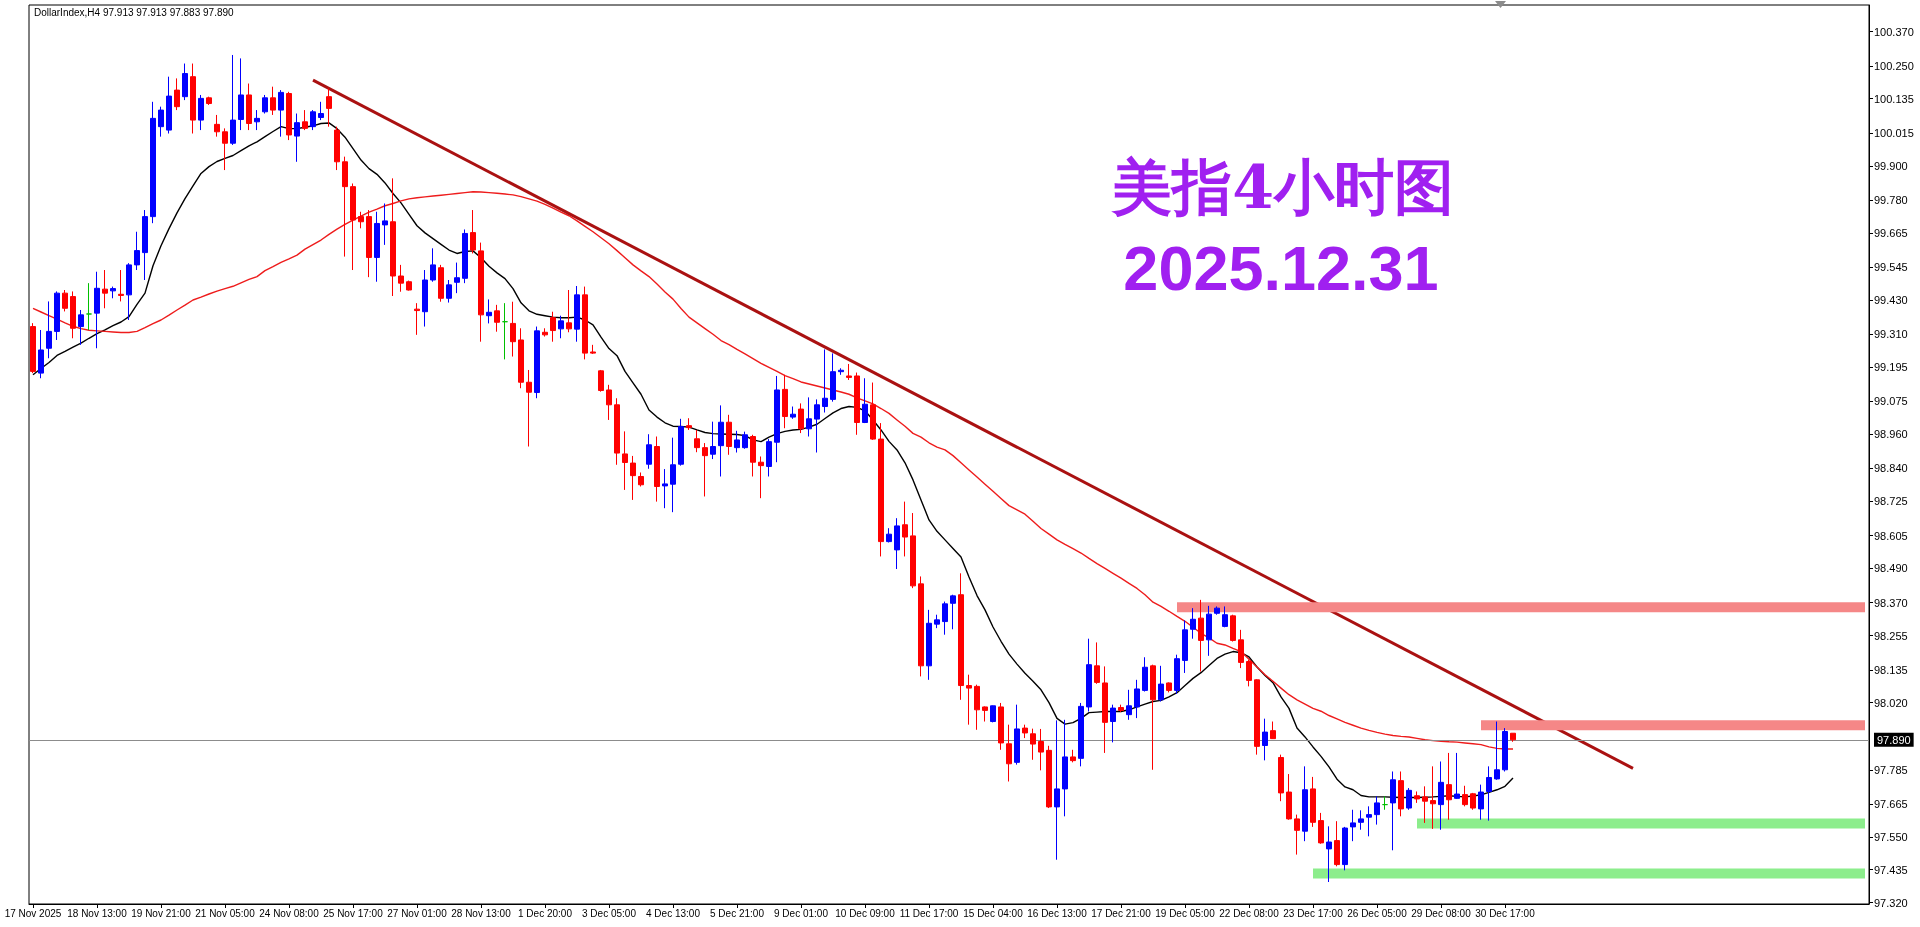 The width and height of the screenshot is (1920, 927). I want to click on y-tick-label: 97.785, so click(1891, 769).